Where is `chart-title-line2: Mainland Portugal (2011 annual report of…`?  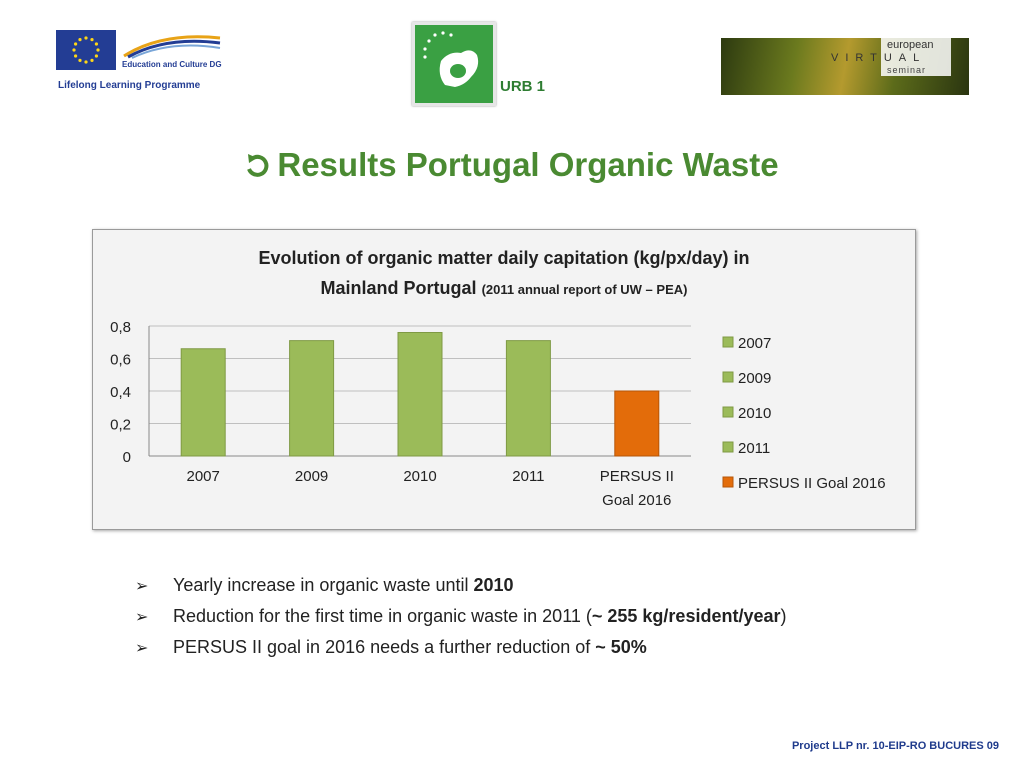 chart-title-line2: Mainland Portugal (2011 annual report of… is located at coordinates (504, 288).